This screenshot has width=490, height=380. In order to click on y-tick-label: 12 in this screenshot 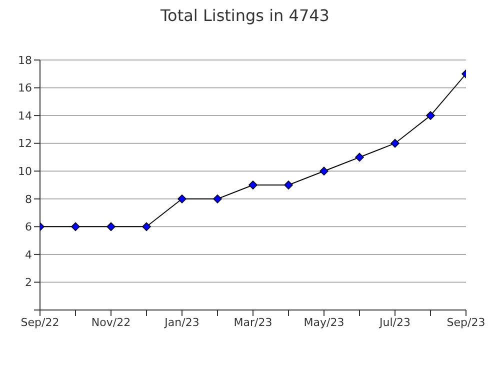, I will do `click(25, 143)`.